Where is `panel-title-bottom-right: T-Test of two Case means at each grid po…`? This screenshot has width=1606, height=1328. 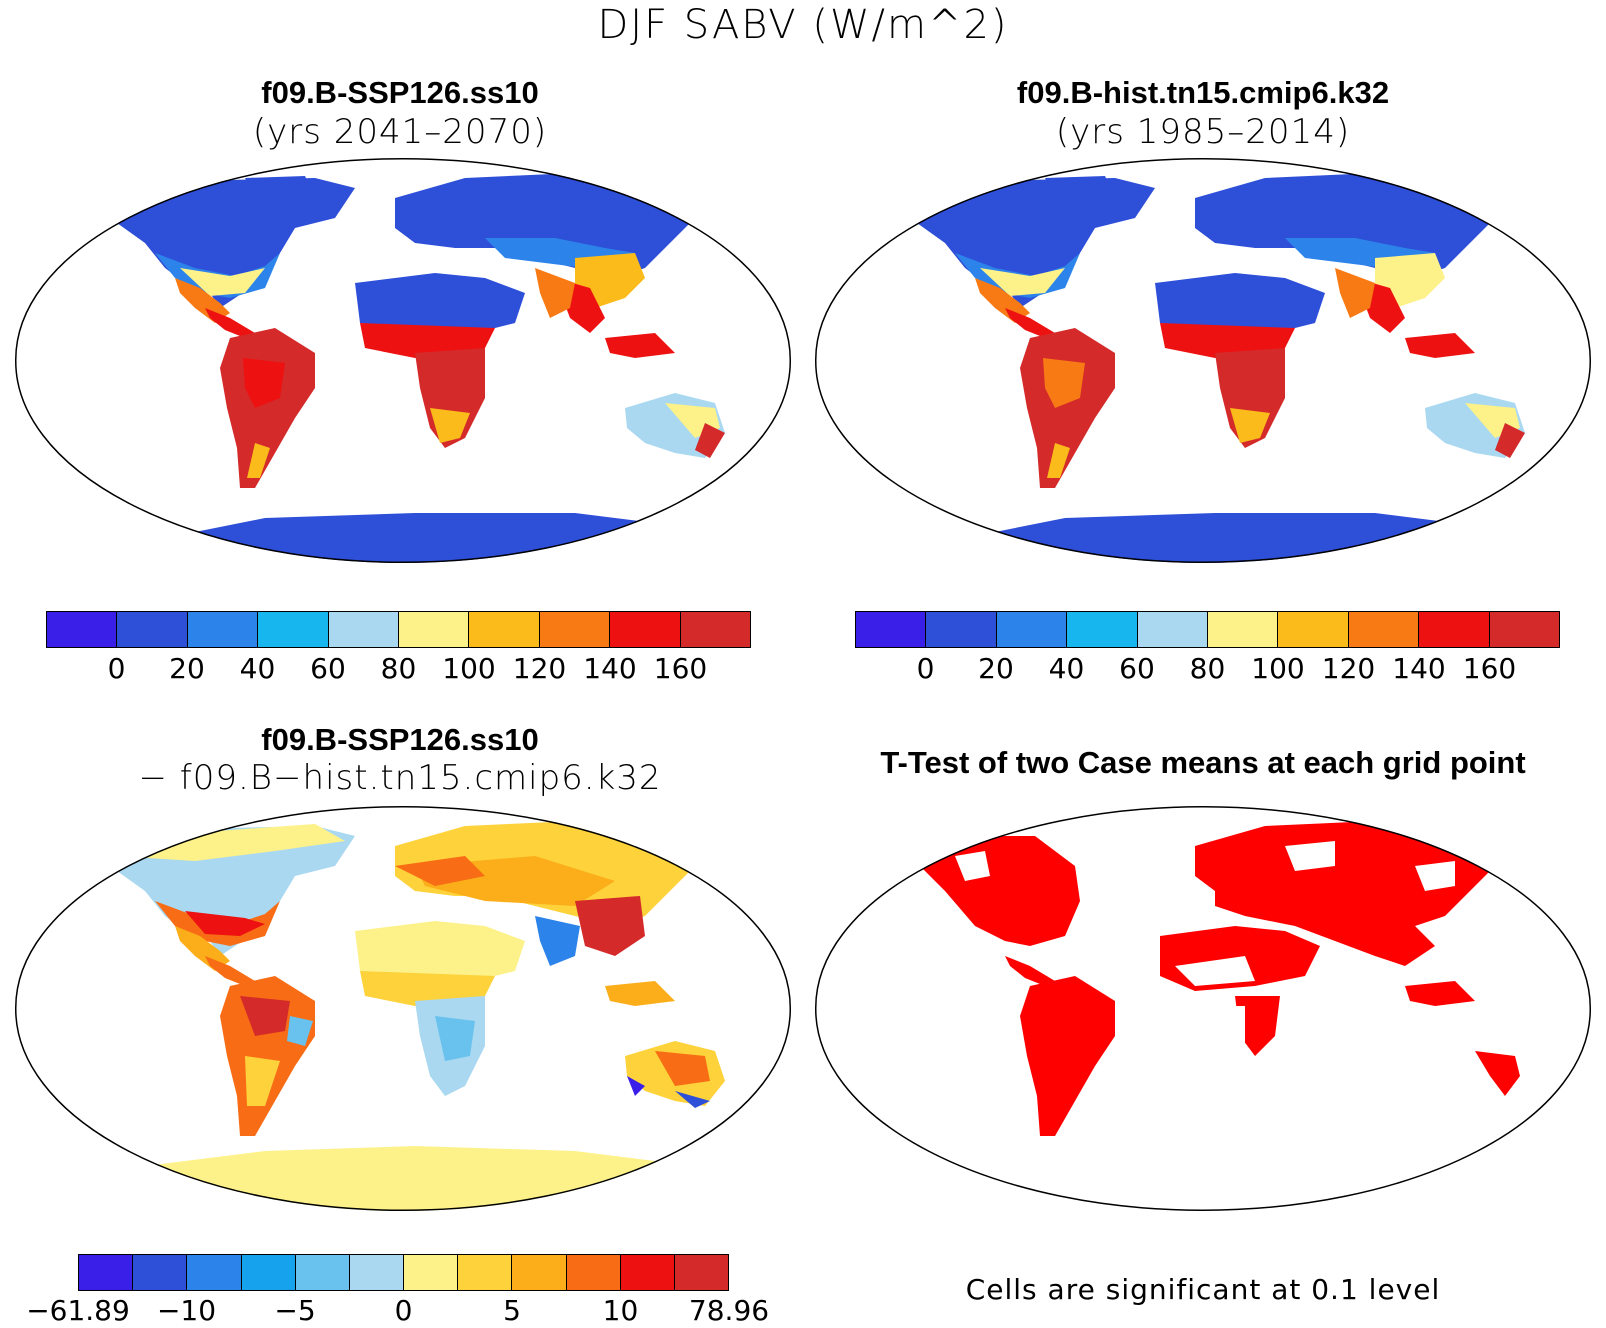
panel-title-bottom-right: T-Test of two Case means at each grid po… is located at coordinates (1203, 762).